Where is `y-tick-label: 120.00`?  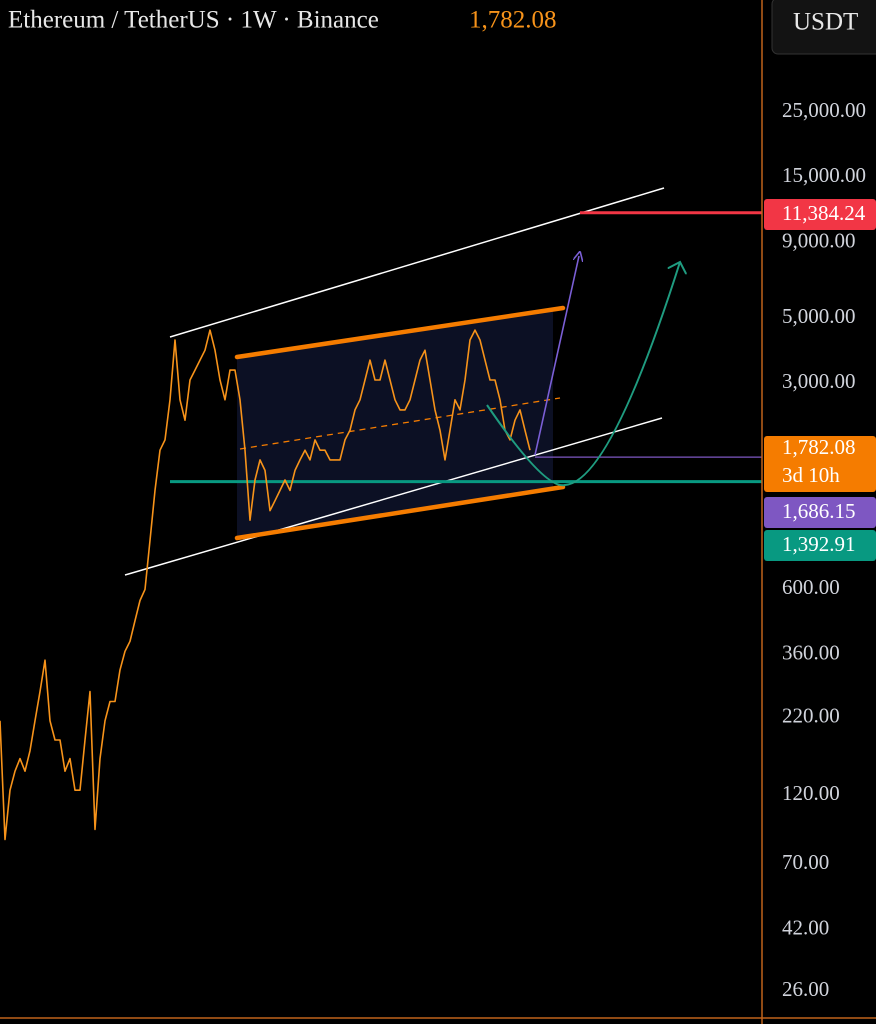 y-tick-label: 120.00 is located at coordinates (811, 793).